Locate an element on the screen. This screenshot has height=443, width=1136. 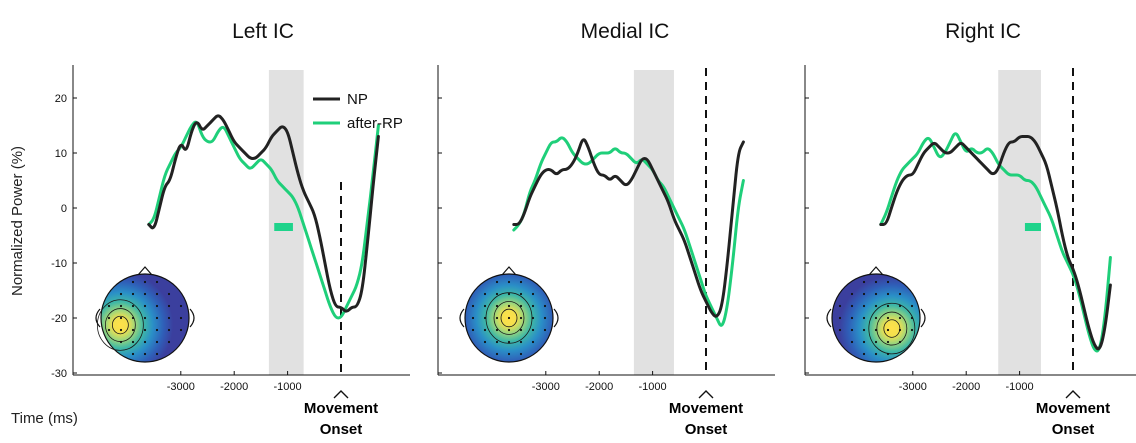
x-axis-label: Time (ms) is located at coordinates (44, 418).